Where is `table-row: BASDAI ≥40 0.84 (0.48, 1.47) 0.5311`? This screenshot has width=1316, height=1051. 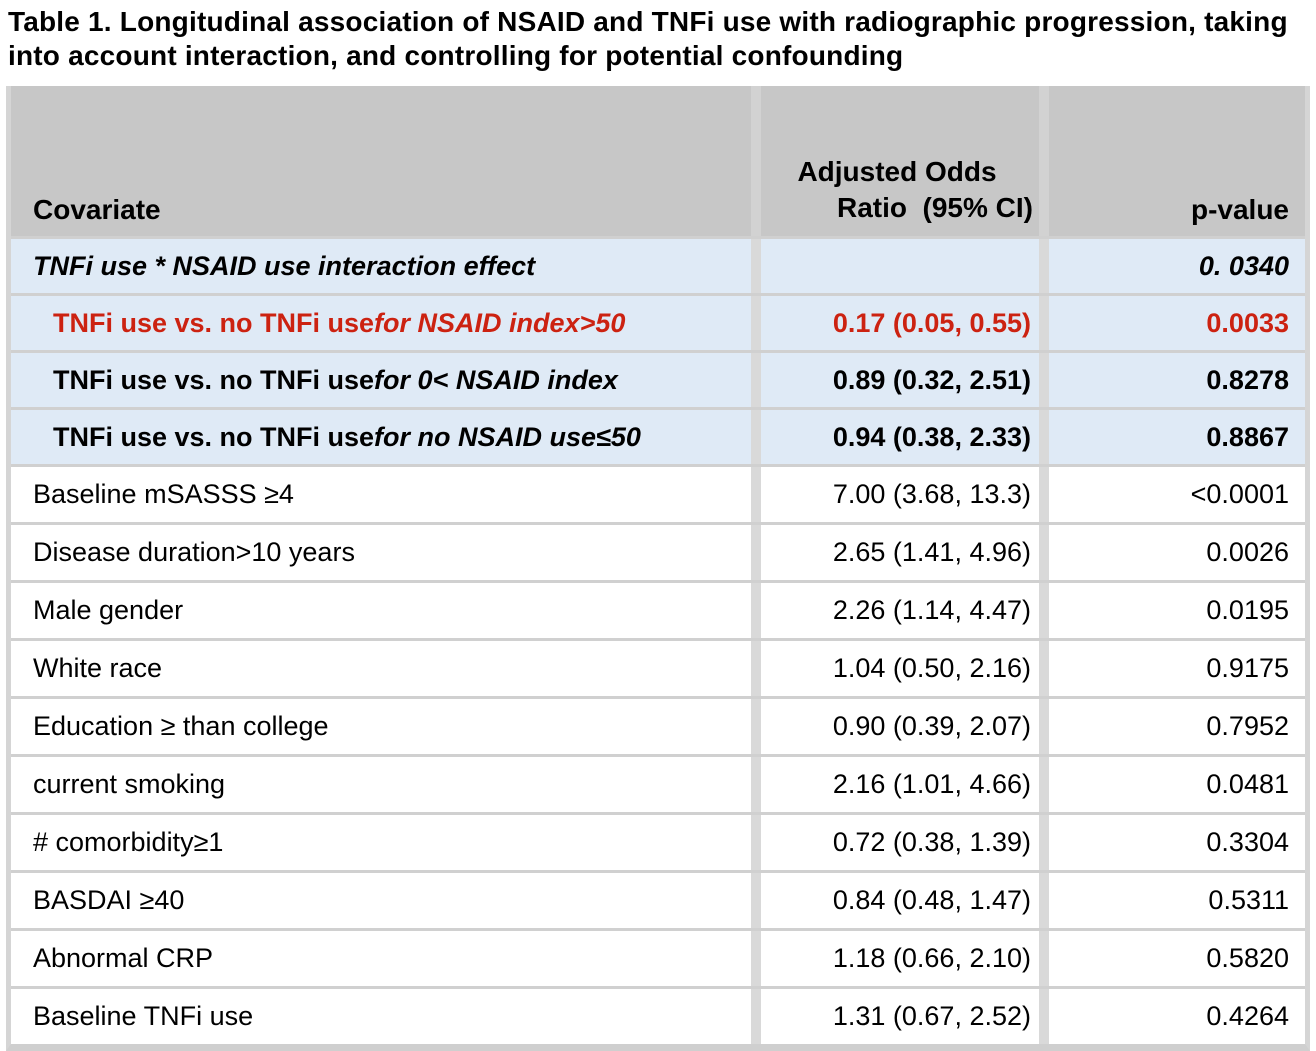
table-row: BASDAI ≥40 0.84 (0.48, 1.47) 0.5311 is located at coordinates (658, 899).